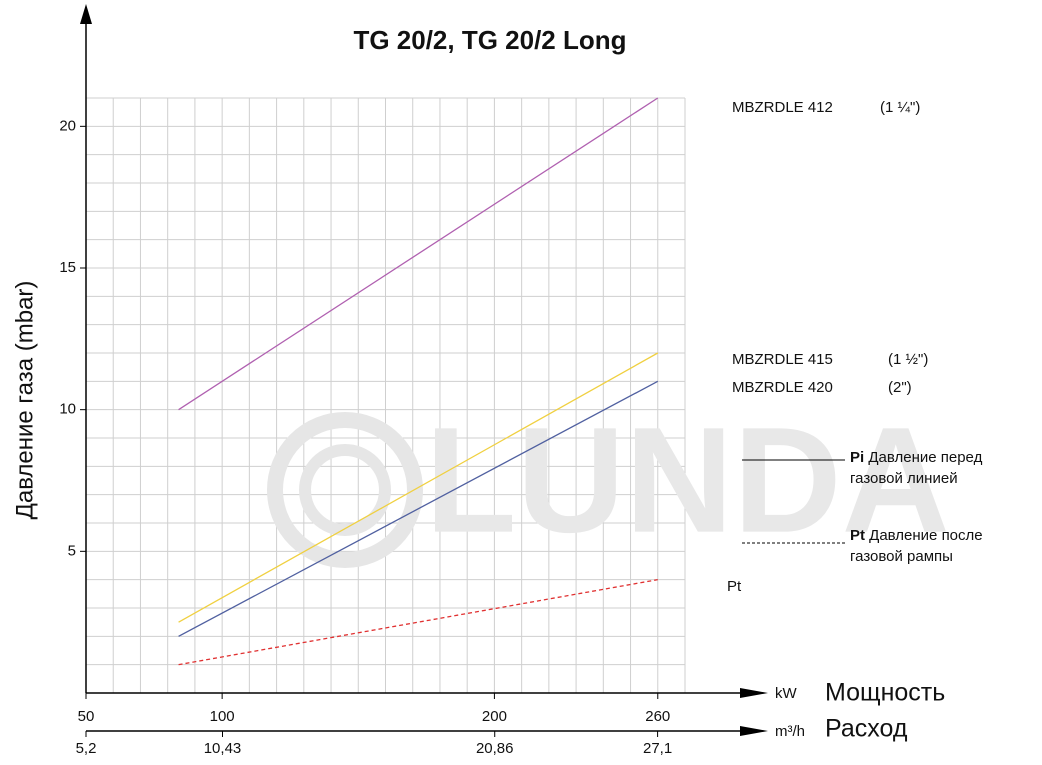  I want to click on x-axis-label: Мощность, so click(885, 693).